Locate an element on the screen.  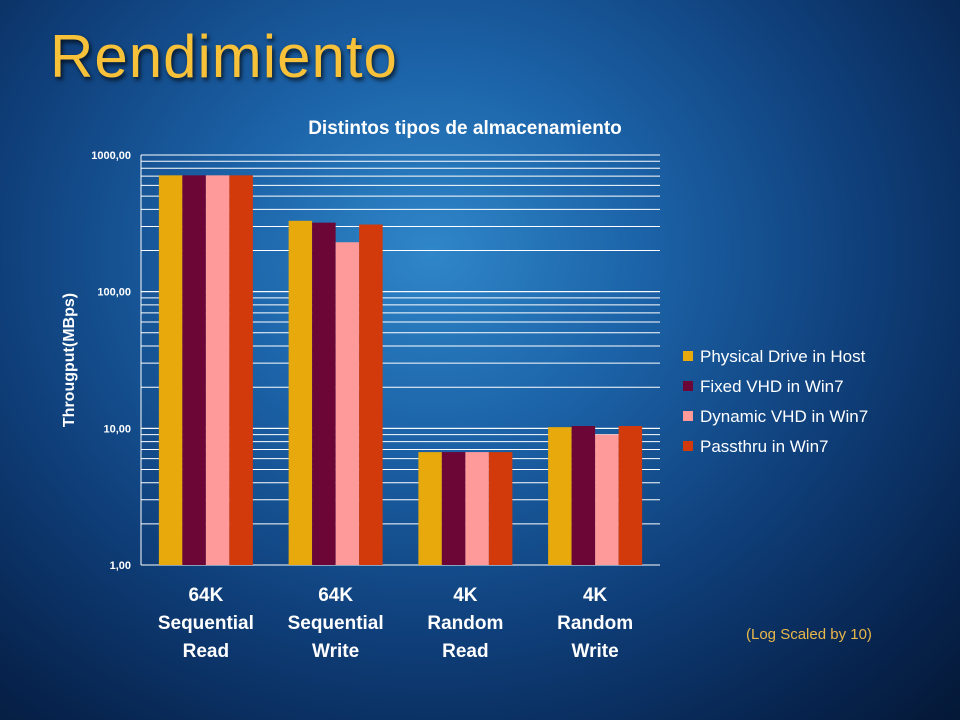
slide-title: Rendimiento is located at coordinates (224, 56).